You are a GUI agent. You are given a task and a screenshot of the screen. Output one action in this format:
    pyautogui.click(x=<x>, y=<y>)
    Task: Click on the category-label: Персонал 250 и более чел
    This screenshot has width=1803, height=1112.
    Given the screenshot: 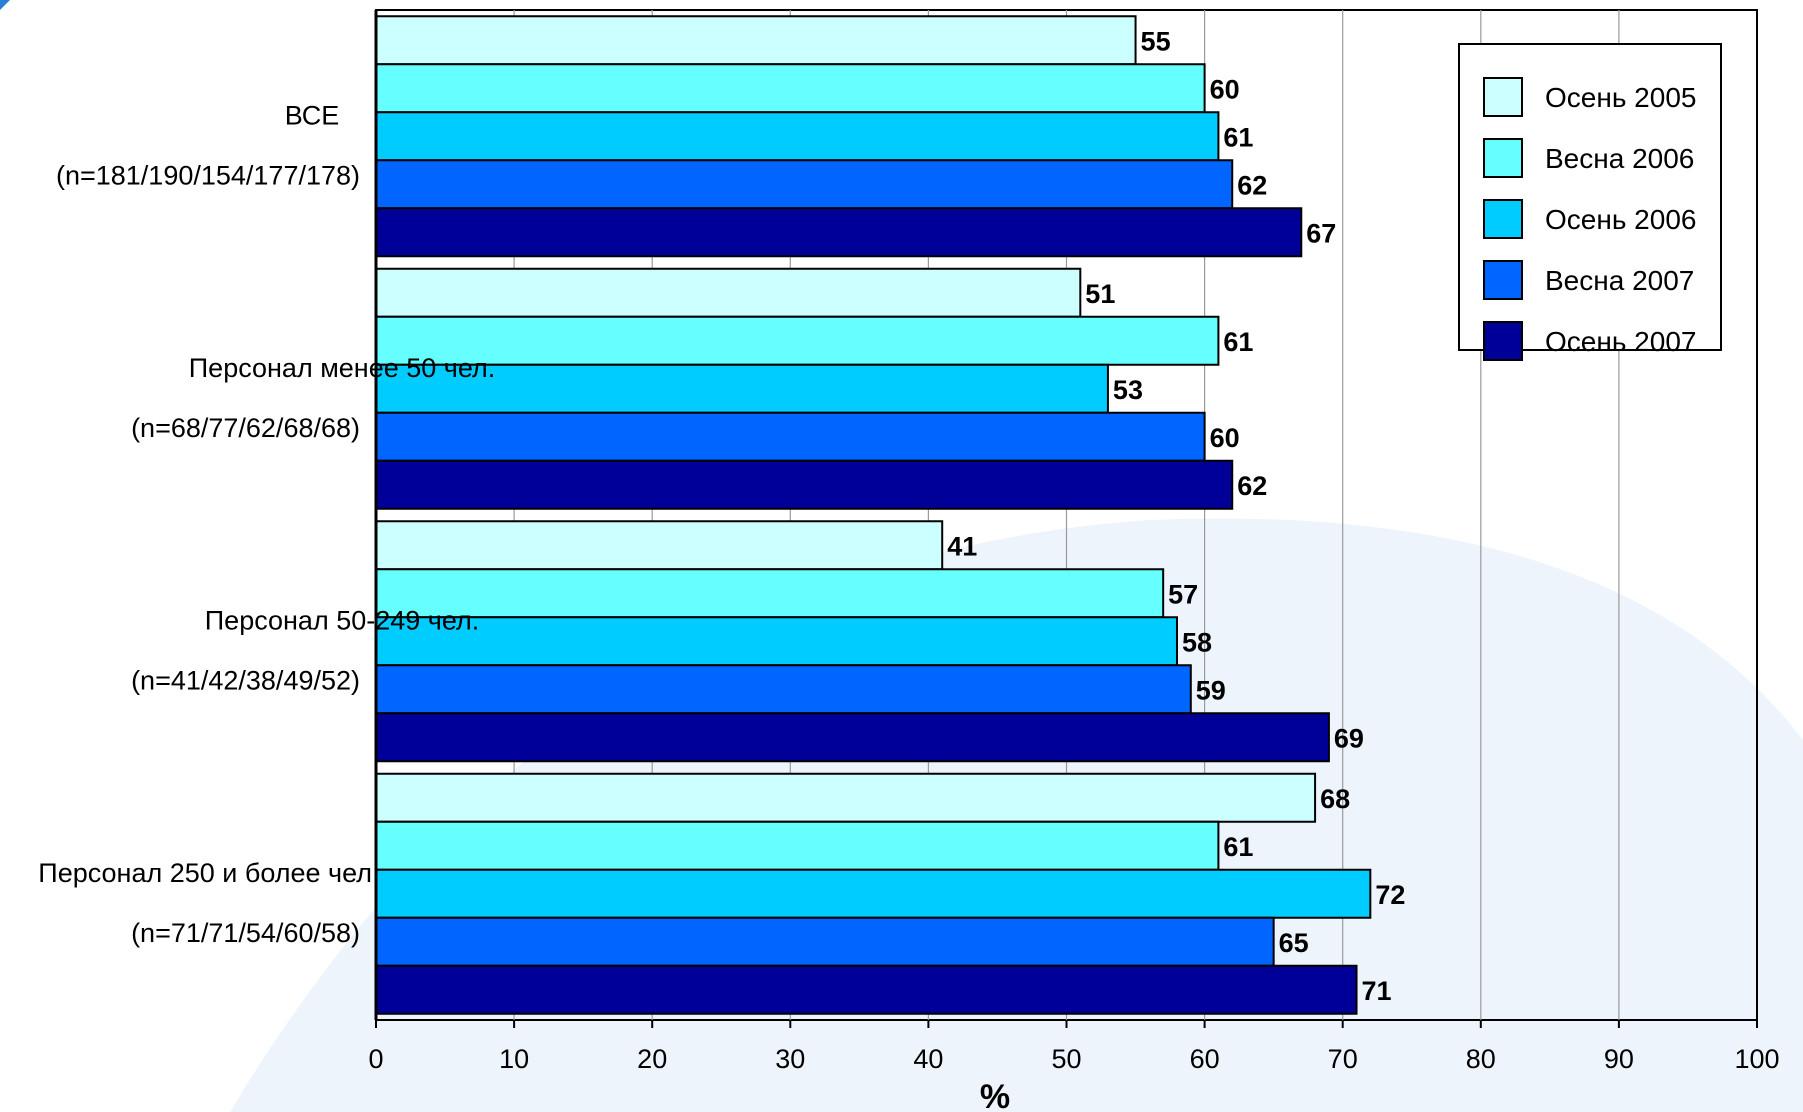 What is the action you would take?
    pyautogui.click(x=205, y=873)
    